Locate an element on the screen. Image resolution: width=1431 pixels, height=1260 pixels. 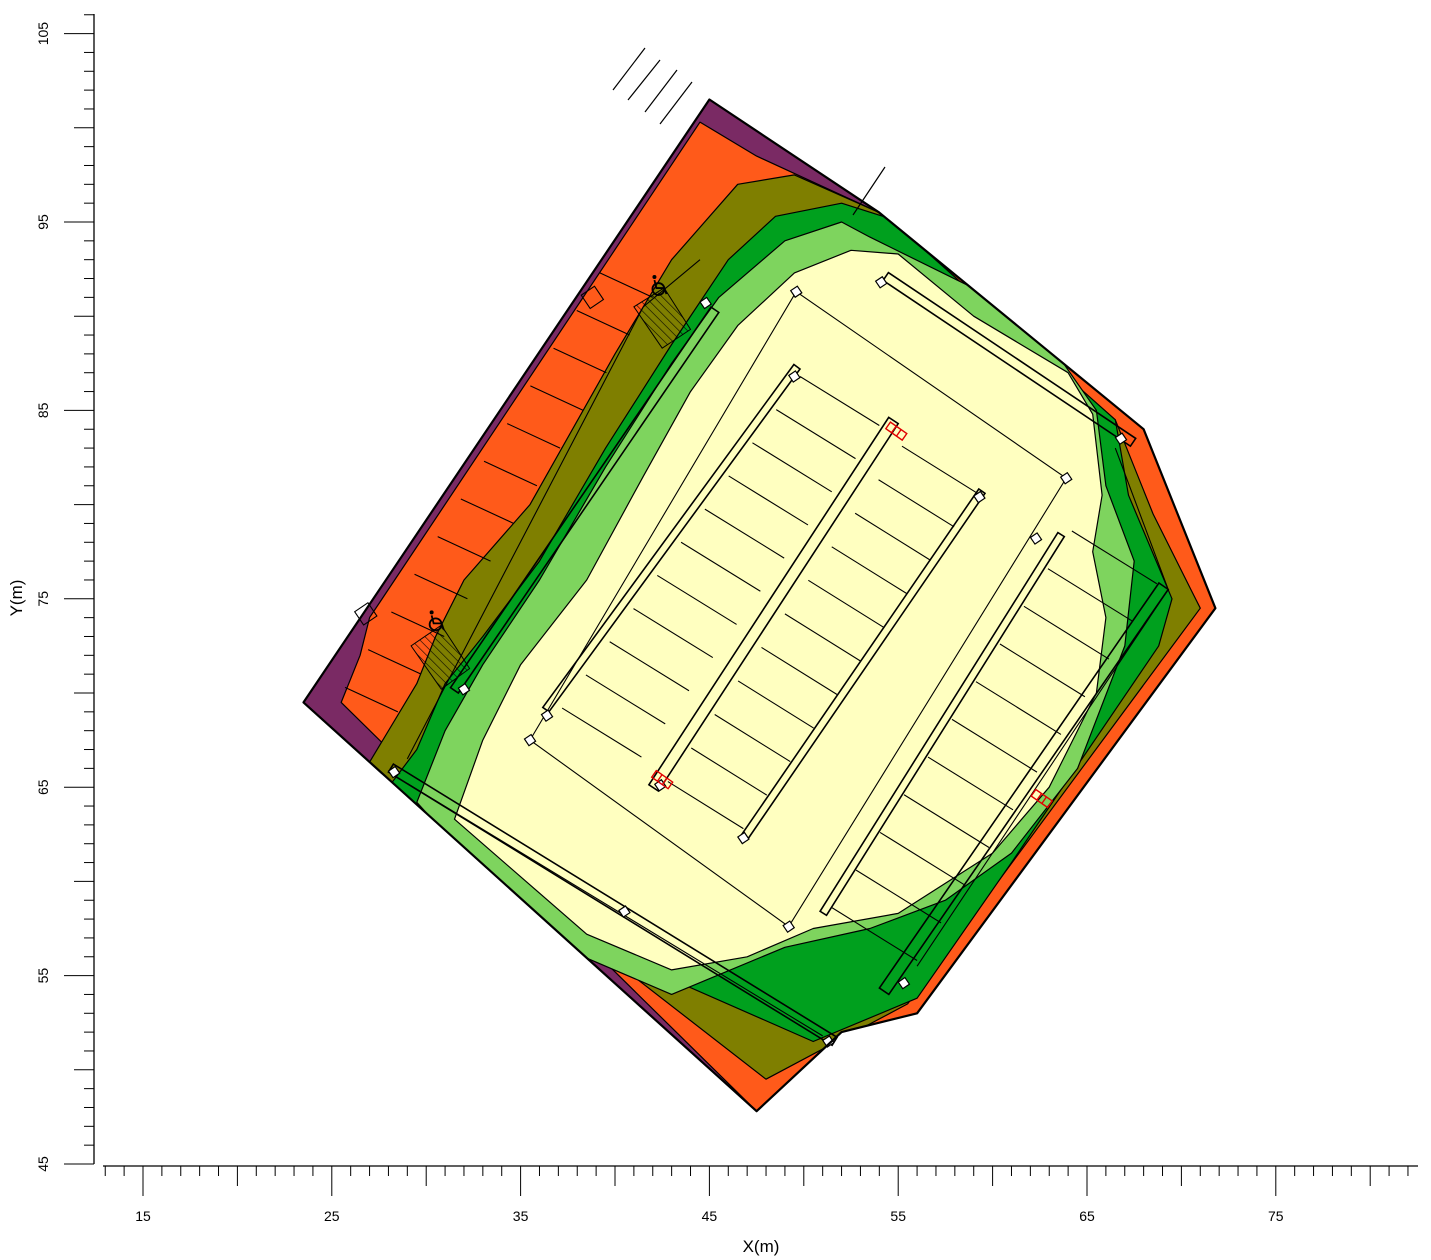
x-tick-label: 55 is located at coordinates (898, 1216).